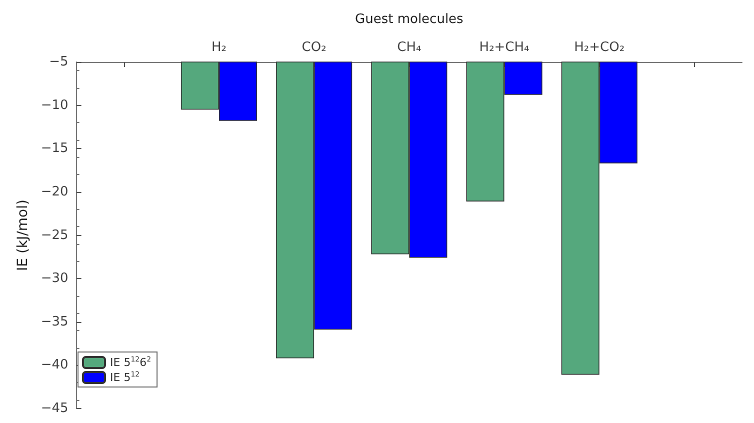 The image size is (754, 423). What do you see at coordinates (54, 365) in the screenshot?
I see `y-tick-label: −40` at bounding box center [54, 365].